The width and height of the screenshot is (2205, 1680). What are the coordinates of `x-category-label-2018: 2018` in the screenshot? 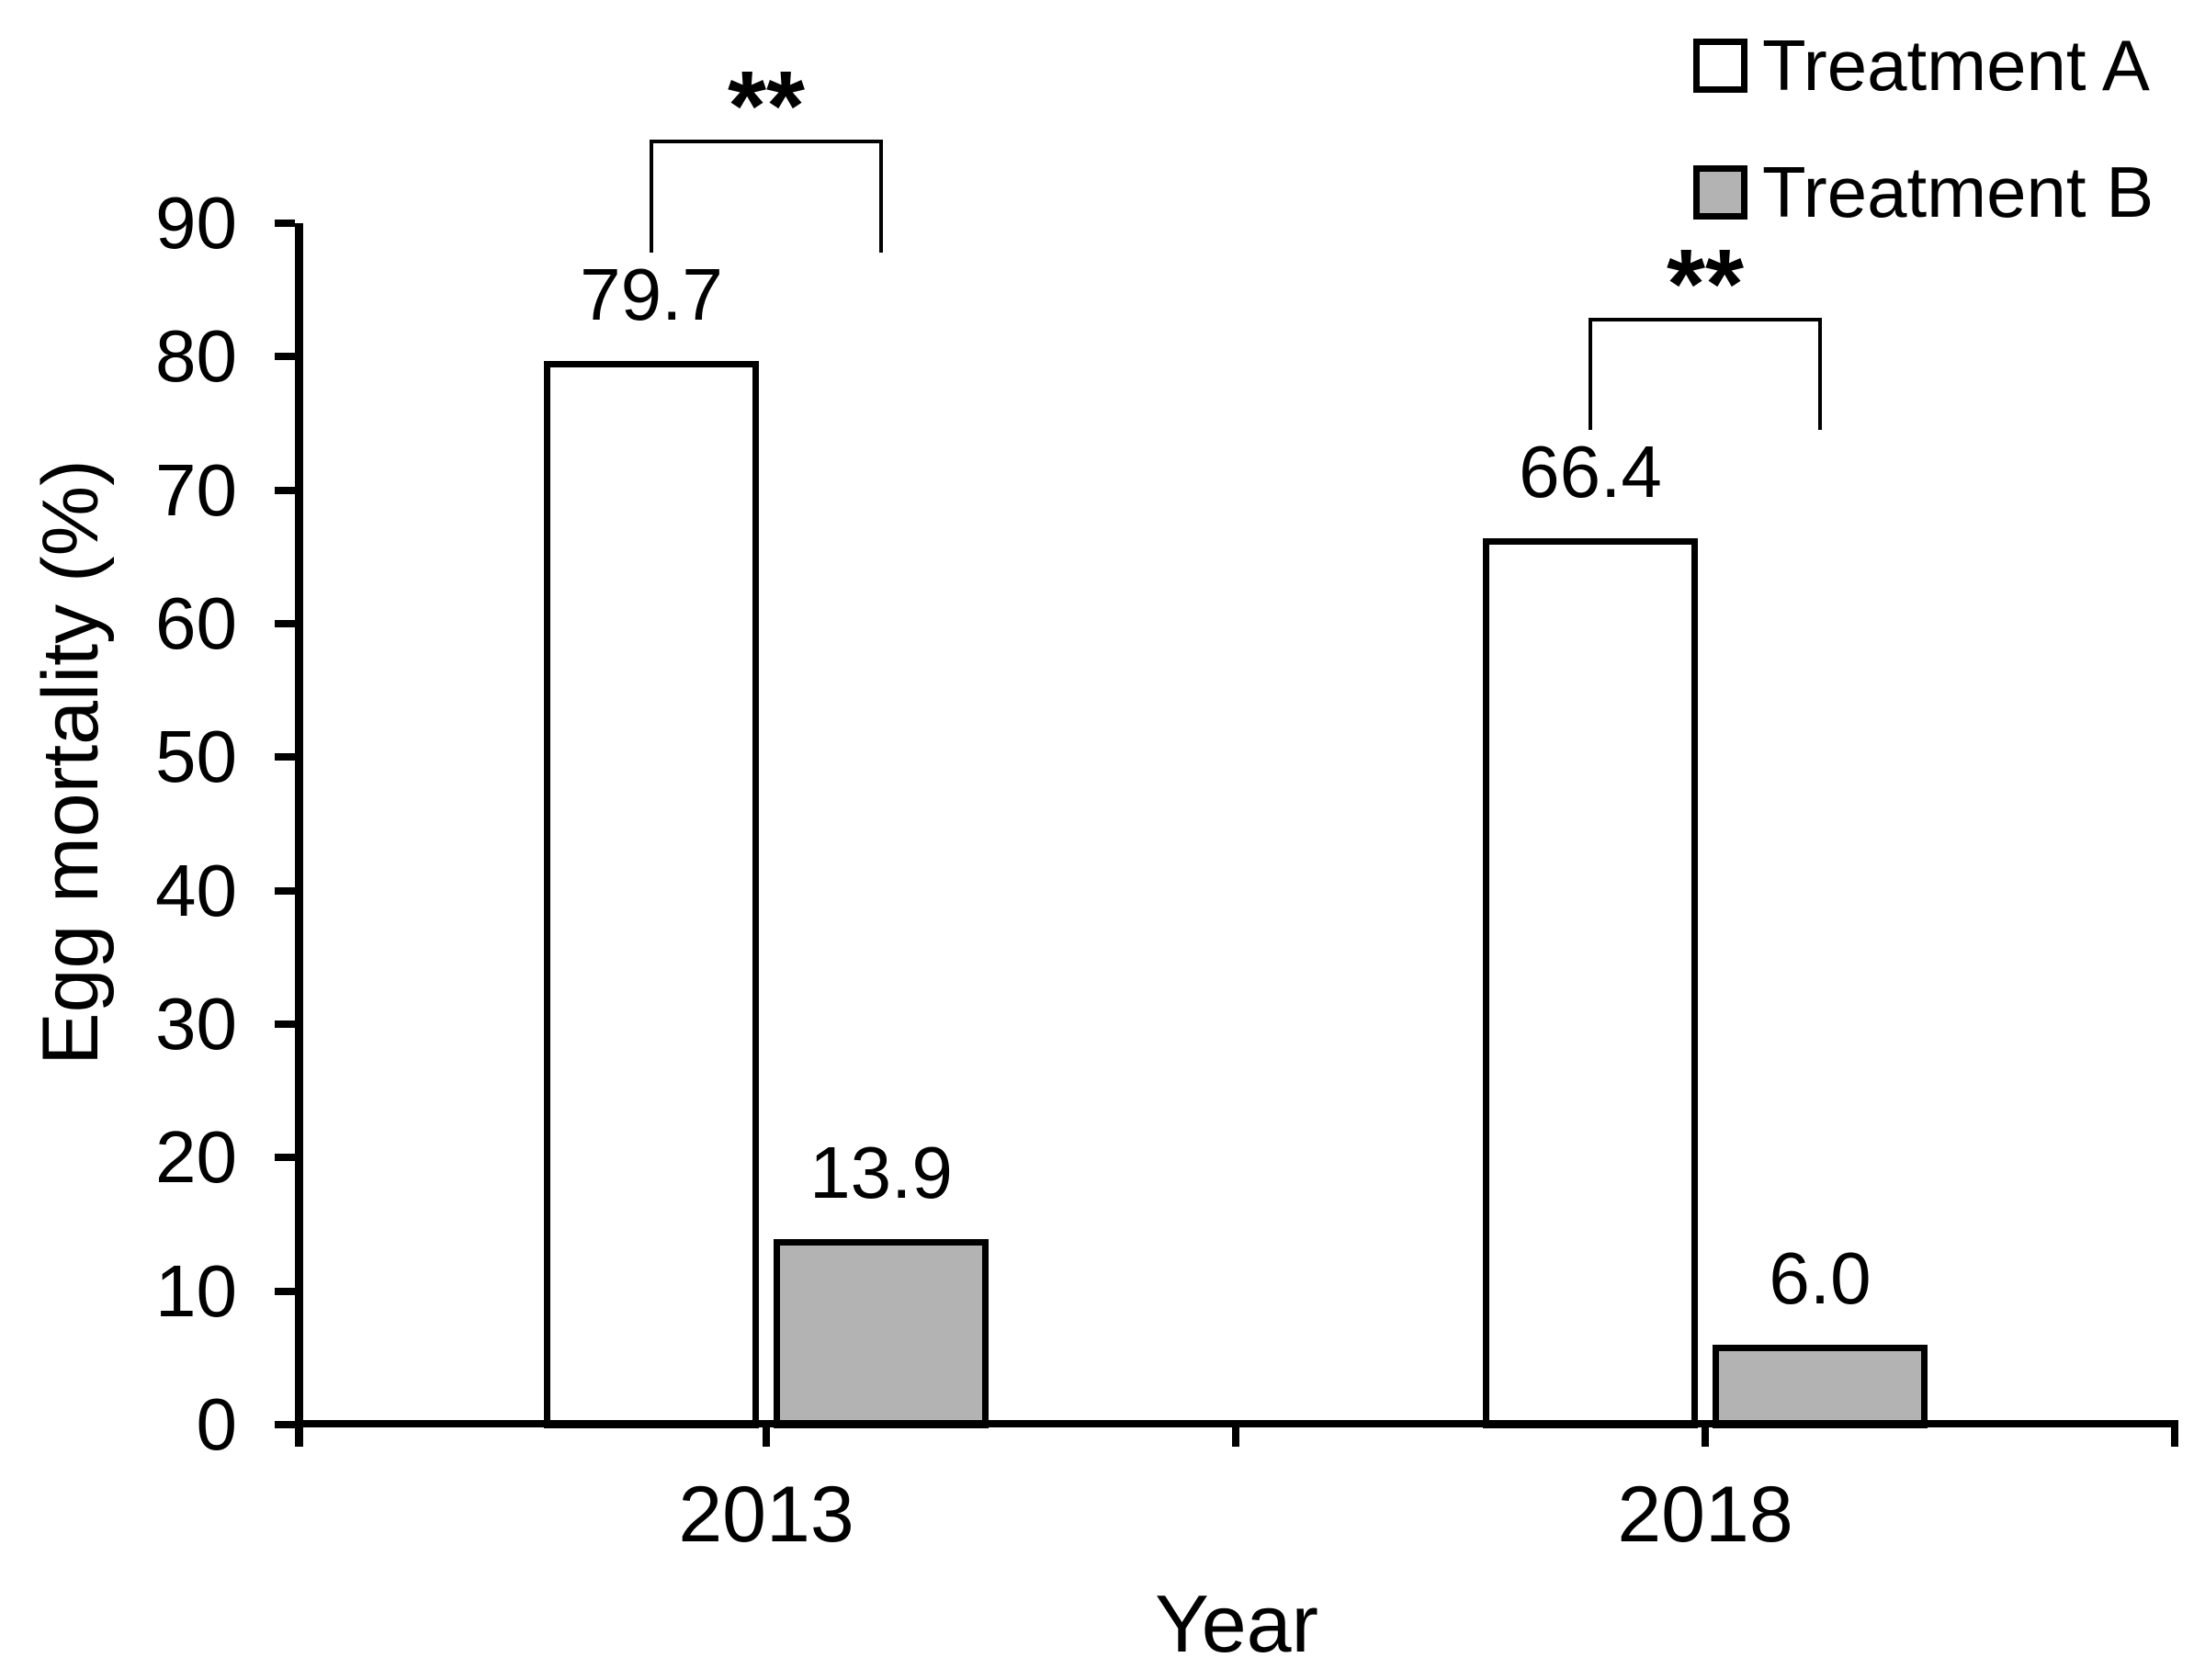 It's located at (1705, 1515).